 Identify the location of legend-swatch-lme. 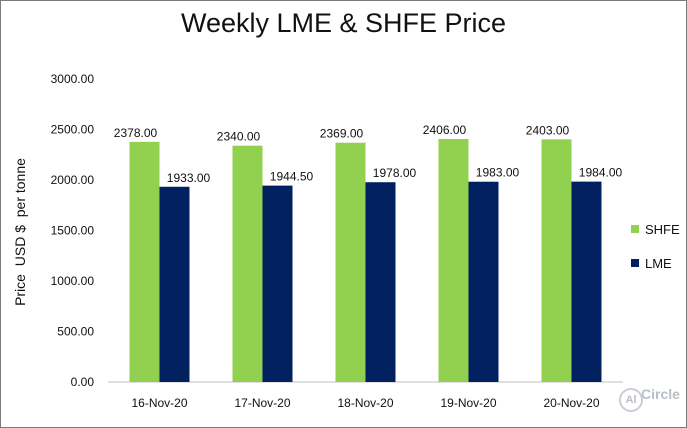
(635, 263).